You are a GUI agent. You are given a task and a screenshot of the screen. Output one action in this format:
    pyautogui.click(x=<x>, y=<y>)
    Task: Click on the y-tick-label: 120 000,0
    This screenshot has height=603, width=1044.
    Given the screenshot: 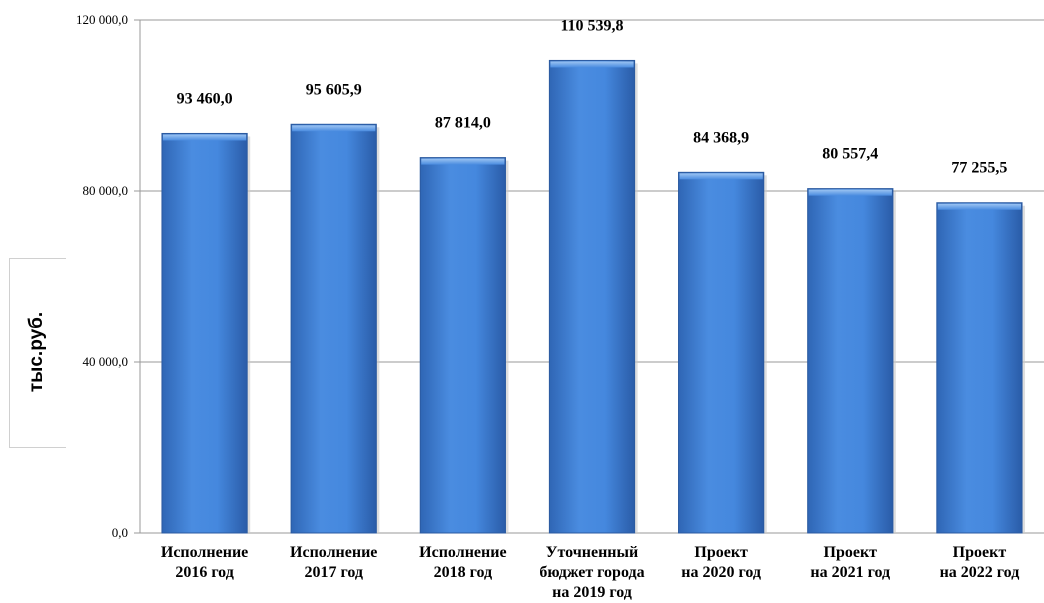 What is the action you would take?
    pyautogui.click(x=102, y=19)
    